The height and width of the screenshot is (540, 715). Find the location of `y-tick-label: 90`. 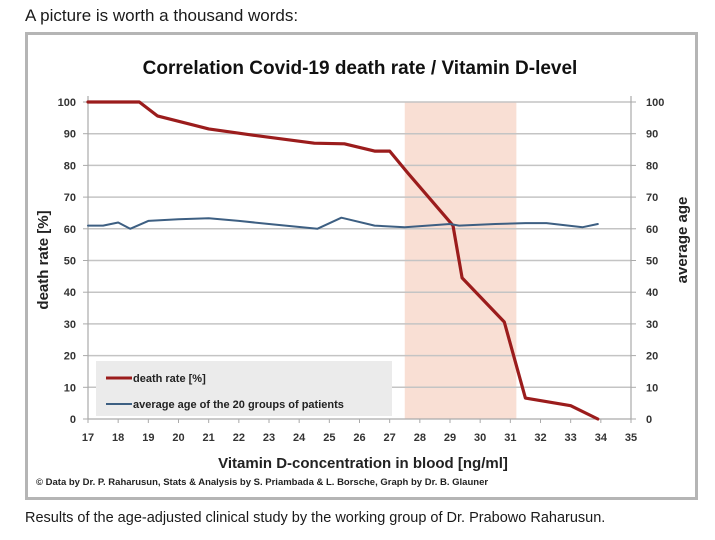

y-tick-label: 90 is located at coordinates (70, 135).